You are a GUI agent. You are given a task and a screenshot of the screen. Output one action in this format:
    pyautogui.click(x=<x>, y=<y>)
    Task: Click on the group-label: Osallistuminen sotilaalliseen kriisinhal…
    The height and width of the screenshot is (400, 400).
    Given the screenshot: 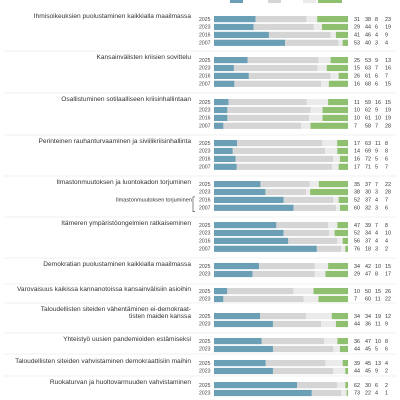 What is the action you would take?
    pyautogui.click(x=126, y=99)
    